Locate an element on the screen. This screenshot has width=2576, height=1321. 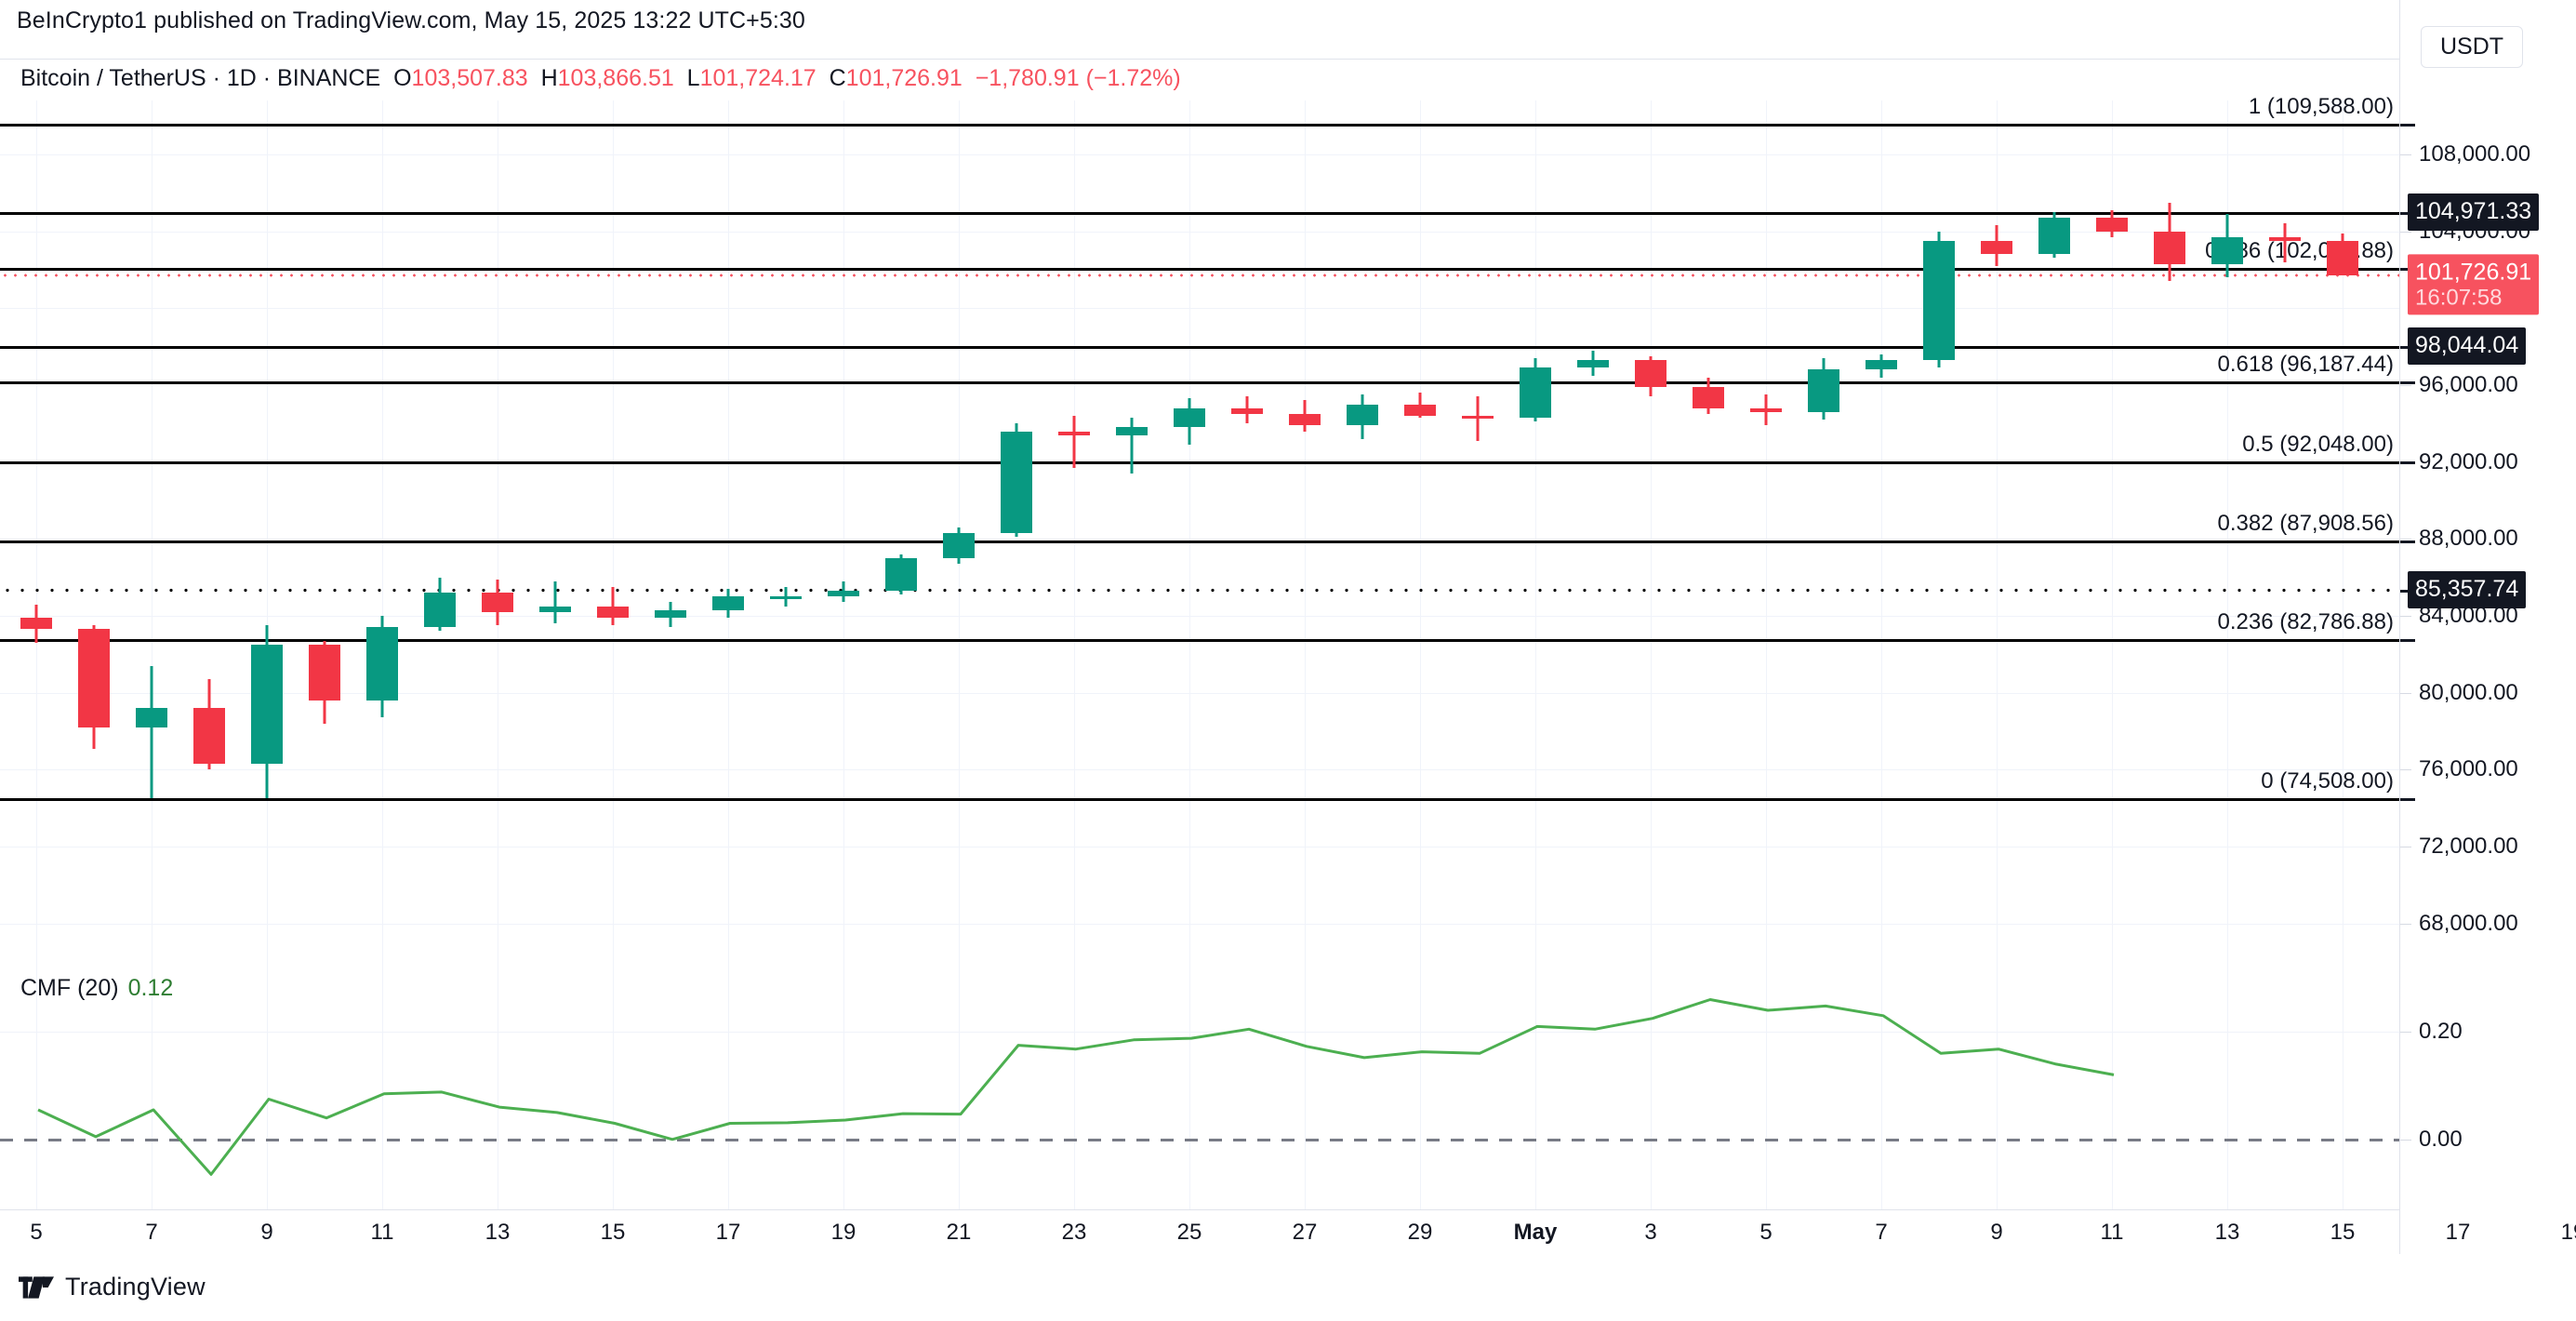
dotted-support-line is located at coordinates (1199, 590).